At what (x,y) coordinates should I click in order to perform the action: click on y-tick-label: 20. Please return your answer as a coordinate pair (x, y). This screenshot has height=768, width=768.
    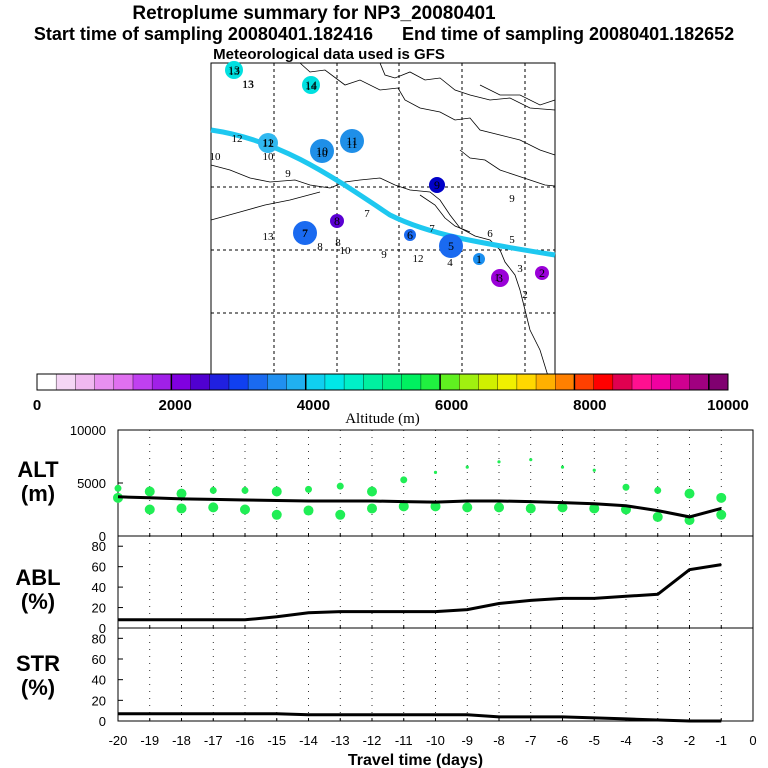
    Looking at the image, I should click on (99, 700).